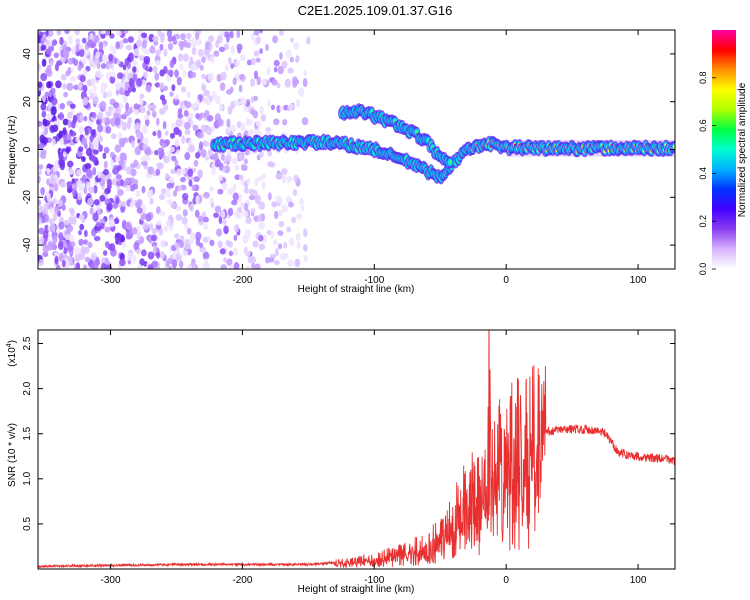 Image resolution: width=750 pixels, height=600 pixels. What do you see at coordinates (707, 174) in the screenshot?
I see `colorbar-ticks: 0.0 0.2 0.4 0.6 0.8` at bounding box center [707, 174].